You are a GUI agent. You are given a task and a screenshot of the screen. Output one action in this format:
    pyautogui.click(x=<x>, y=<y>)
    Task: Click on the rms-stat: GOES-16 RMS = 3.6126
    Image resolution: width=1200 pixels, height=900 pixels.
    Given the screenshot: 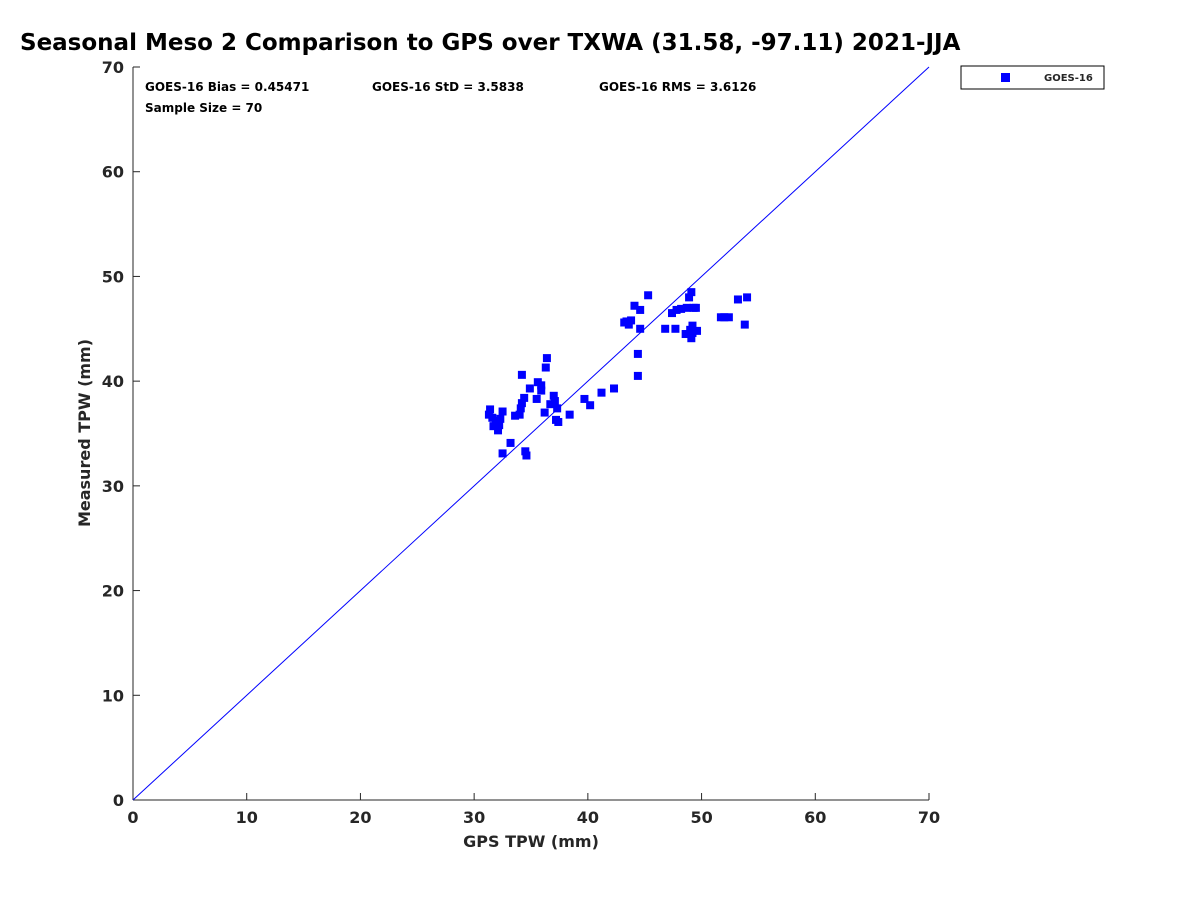 What is the action you would take?
    pyautogui.click(x=677, y=87)
    